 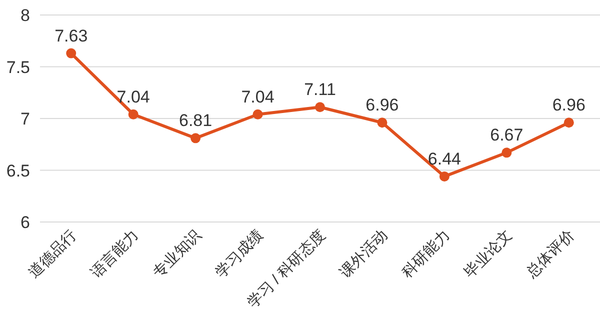 I want to click on y-tick-label: 8, so click(x=25, y=15).